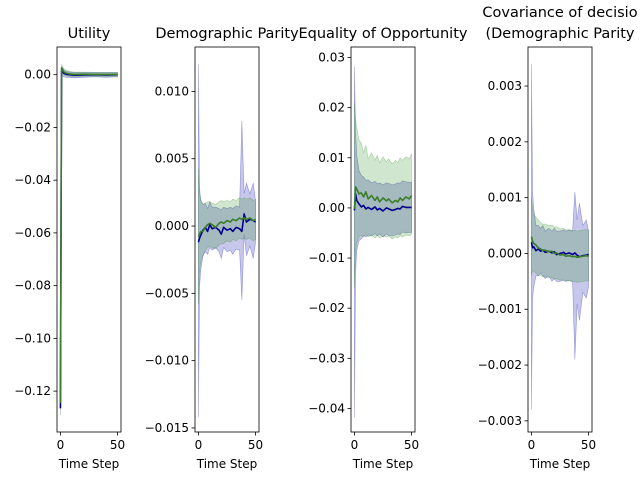 The height and width of the screenshot is (480, 640). I want to click on y-tick-label: −0.12, so click(32, 391).